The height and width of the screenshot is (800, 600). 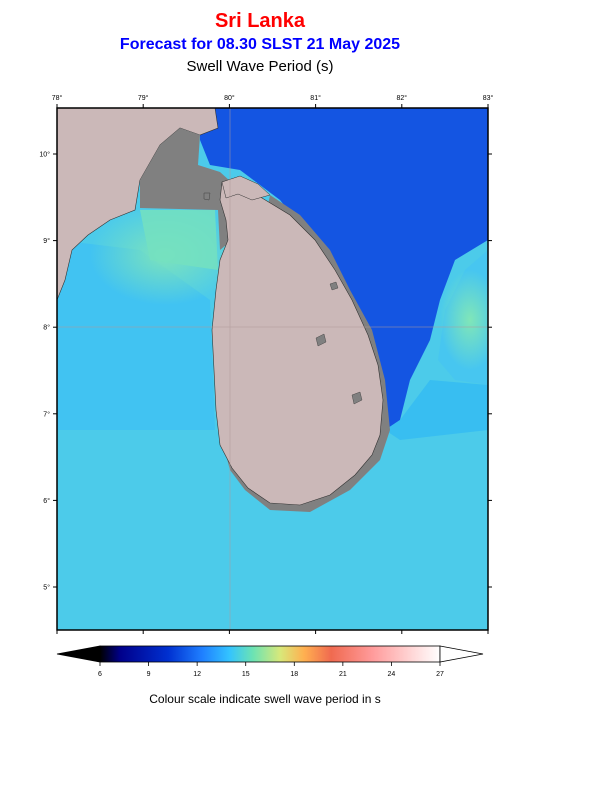 What do you see at coordinates (46, 501) in the screenshot?
I see `lat-tick-label: 6°` at bounding box center [46, 501].